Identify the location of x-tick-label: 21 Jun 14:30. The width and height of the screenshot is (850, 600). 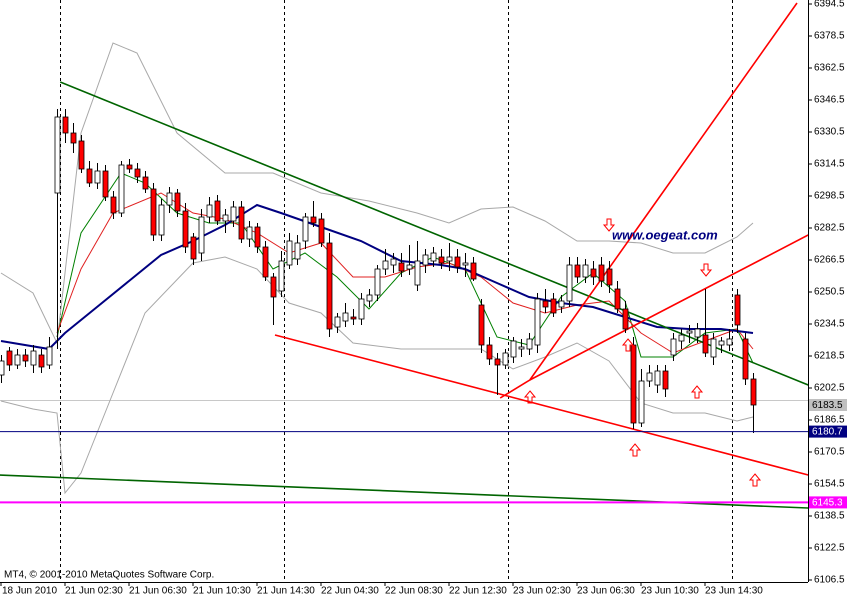
(286, 591).